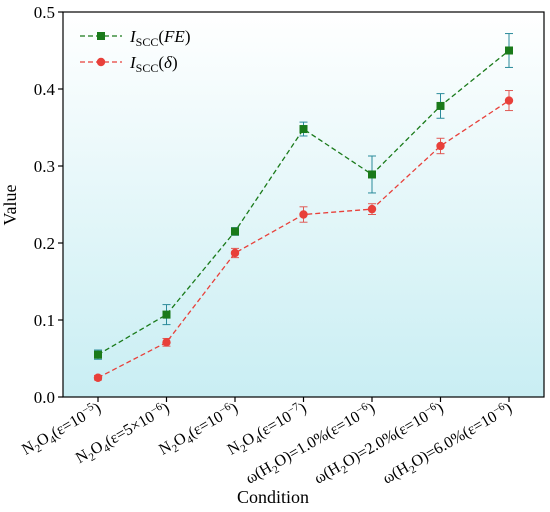  I want to click on y-tick-label: 0.3, so click(44, 166).